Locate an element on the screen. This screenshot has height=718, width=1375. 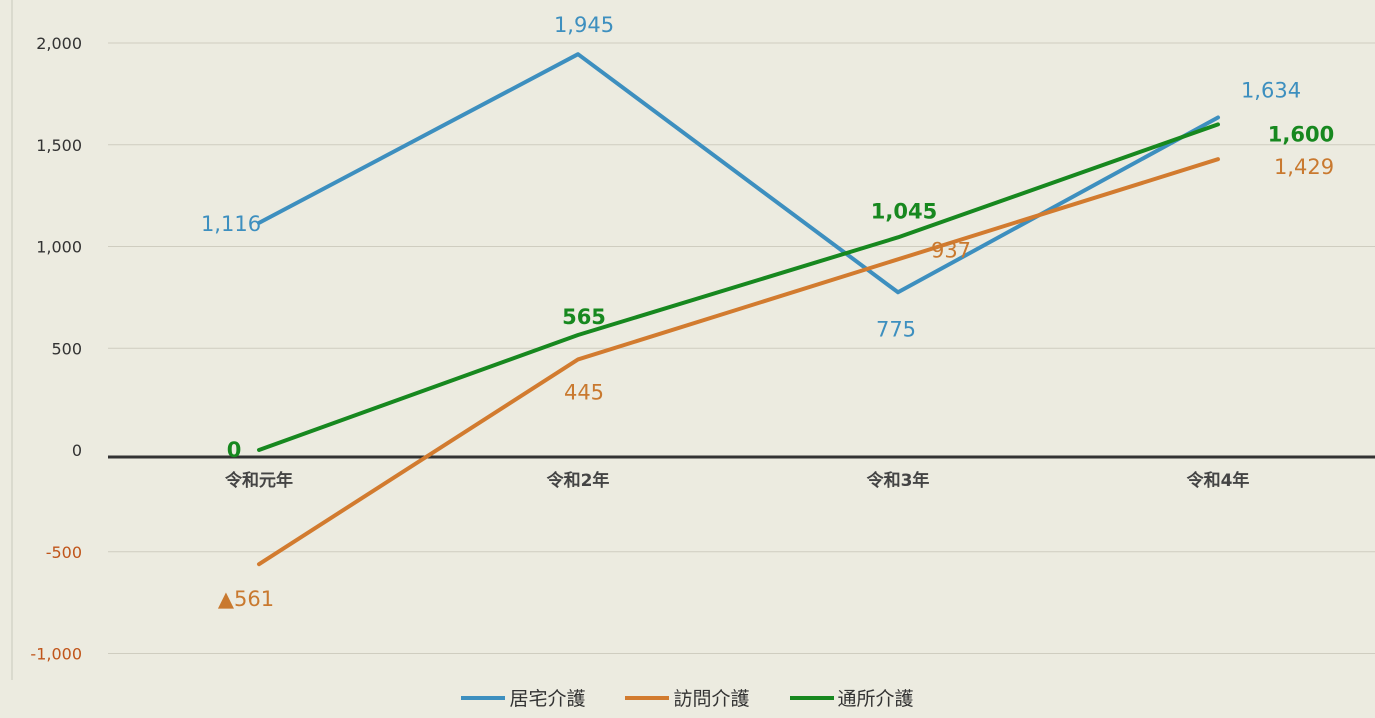
data-label: 1,045 is located at coordinates (904, 211).